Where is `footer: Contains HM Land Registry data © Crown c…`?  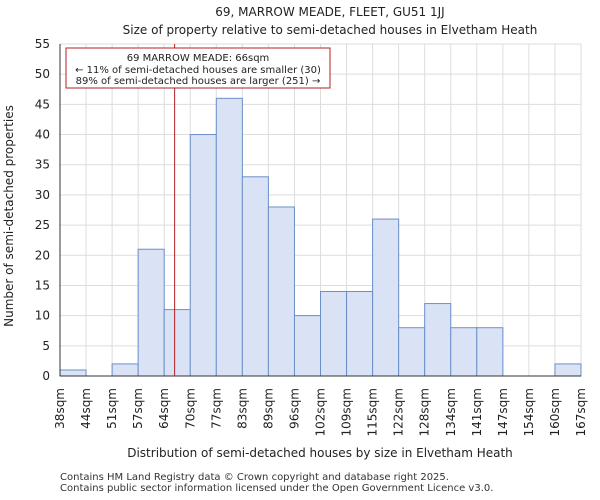 footer: Contains HM Land Registry data © Crown c… is located at coordinates (276, 483).